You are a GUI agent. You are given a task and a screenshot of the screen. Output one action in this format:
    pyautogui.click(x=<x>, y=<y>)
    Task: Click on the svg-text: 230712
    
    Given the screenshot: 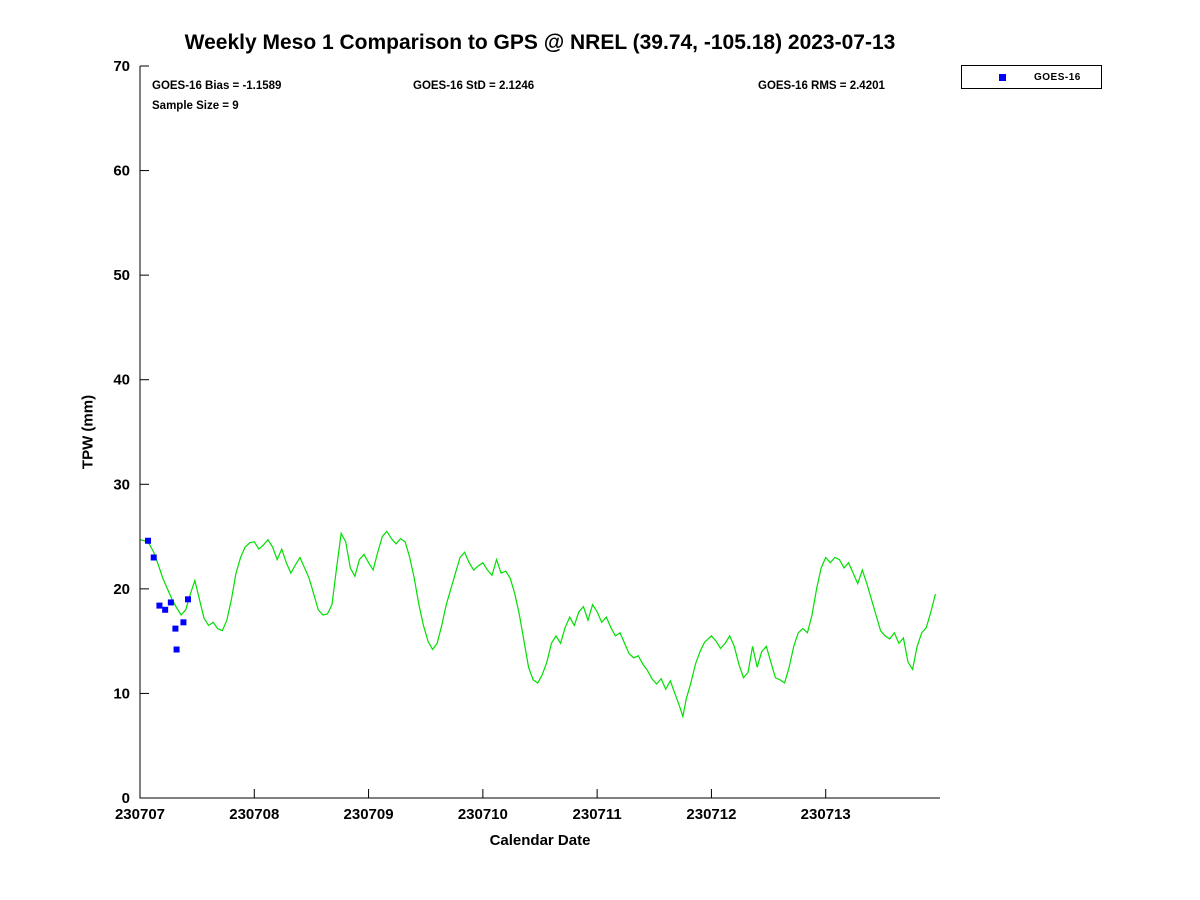 What is the action you would take?
    pyautogui.click(x=711, y=814)
    